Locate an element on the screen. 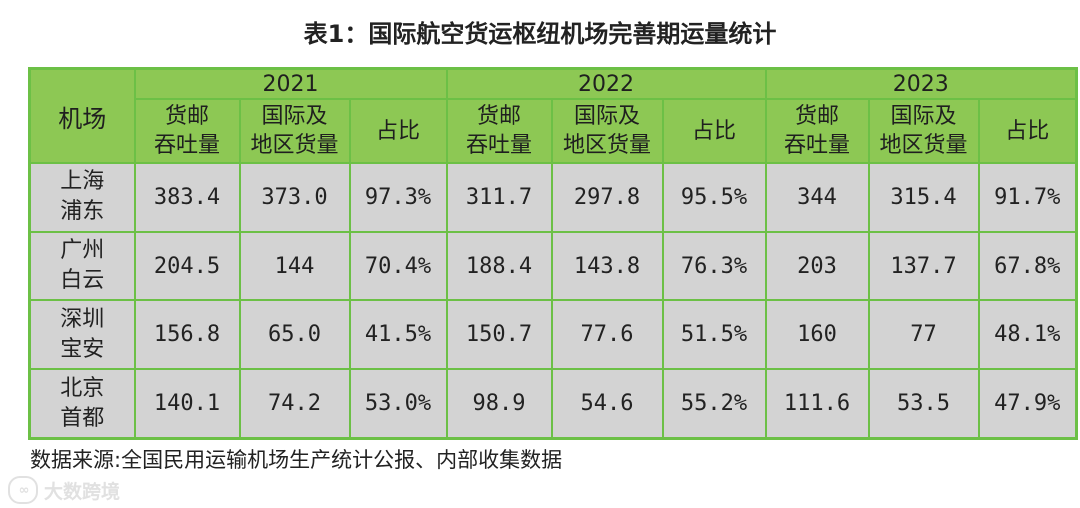  value-cell: 204.5 is located at coordinates (187, 266).